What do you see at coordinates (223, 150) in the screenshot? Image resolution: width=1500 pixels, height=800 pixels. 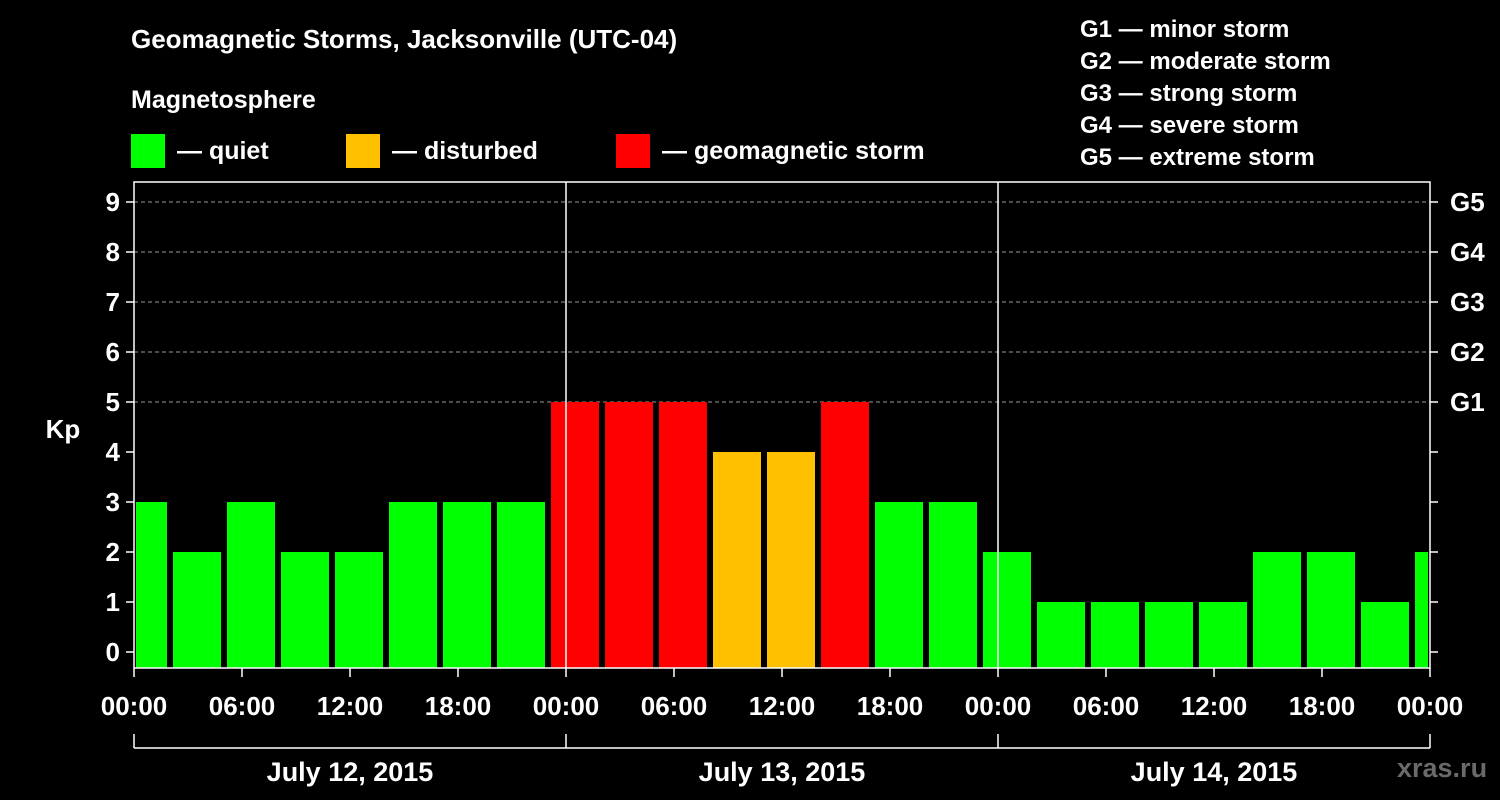 I see `legend-label-quiet: — quiet` at bounding box center [223, 150].